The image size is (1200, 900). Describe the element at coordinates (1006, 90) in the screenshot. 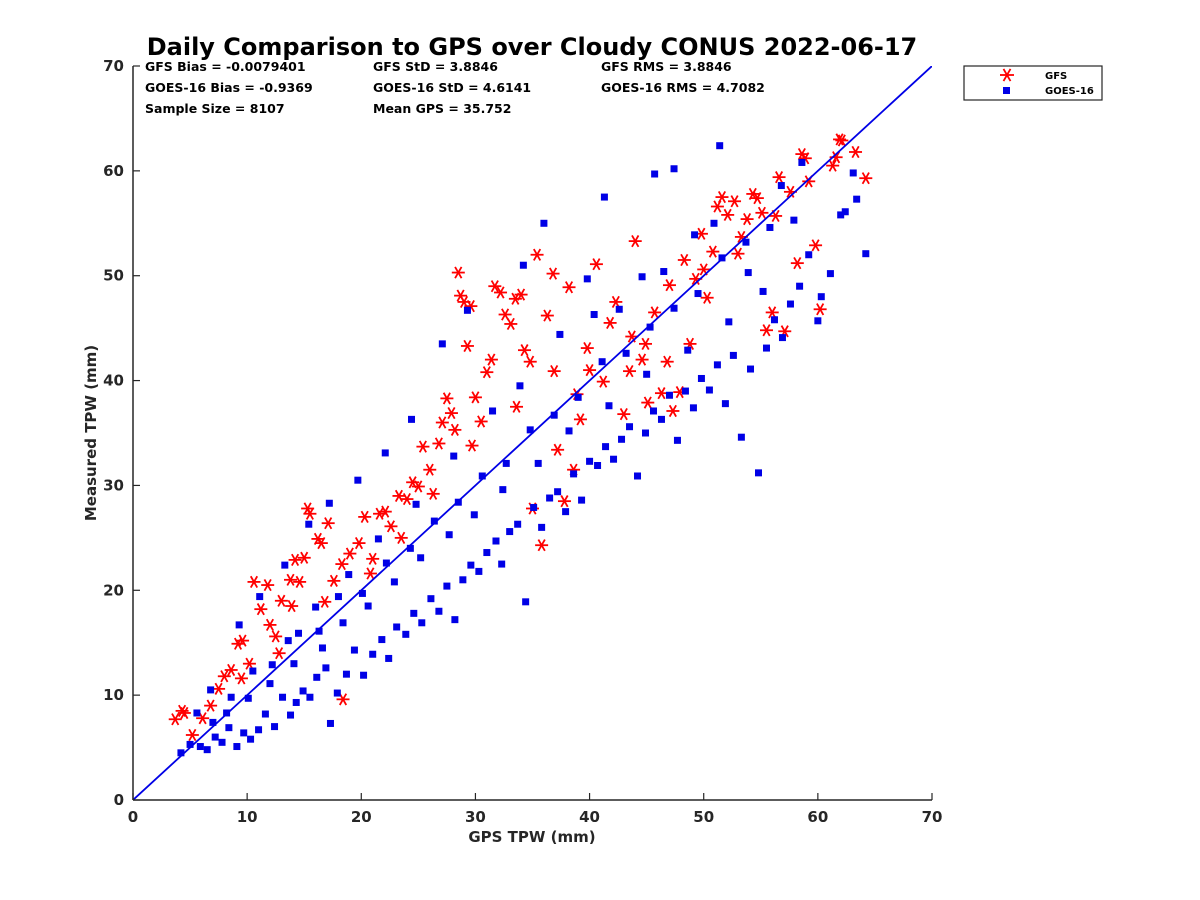

I see `legend-goes16-marker` at that location.